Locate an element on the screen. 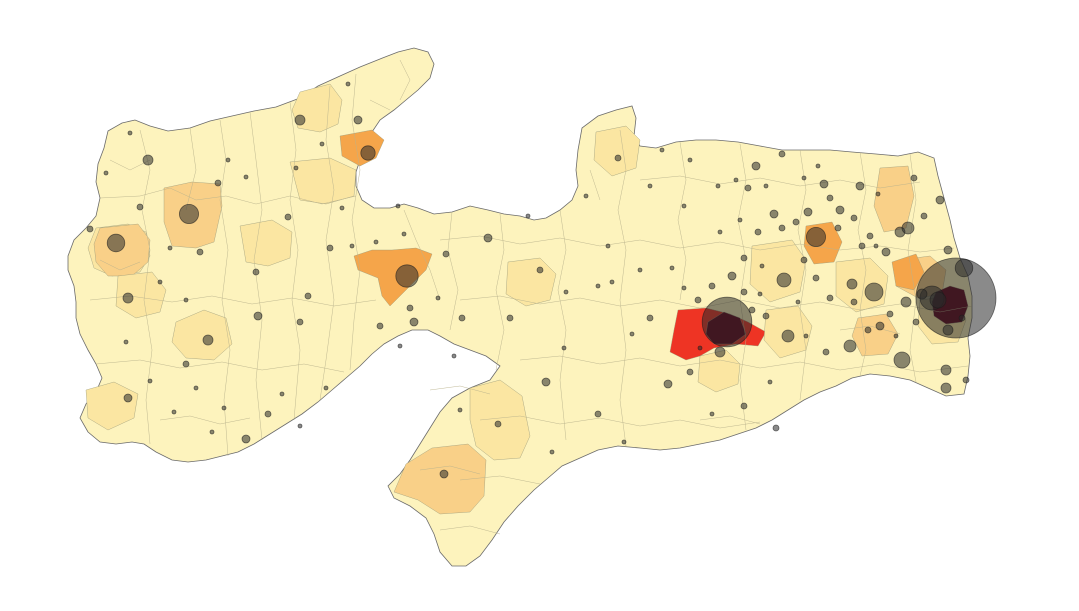  bubble-guarabira is located at coordinates (816, 236).